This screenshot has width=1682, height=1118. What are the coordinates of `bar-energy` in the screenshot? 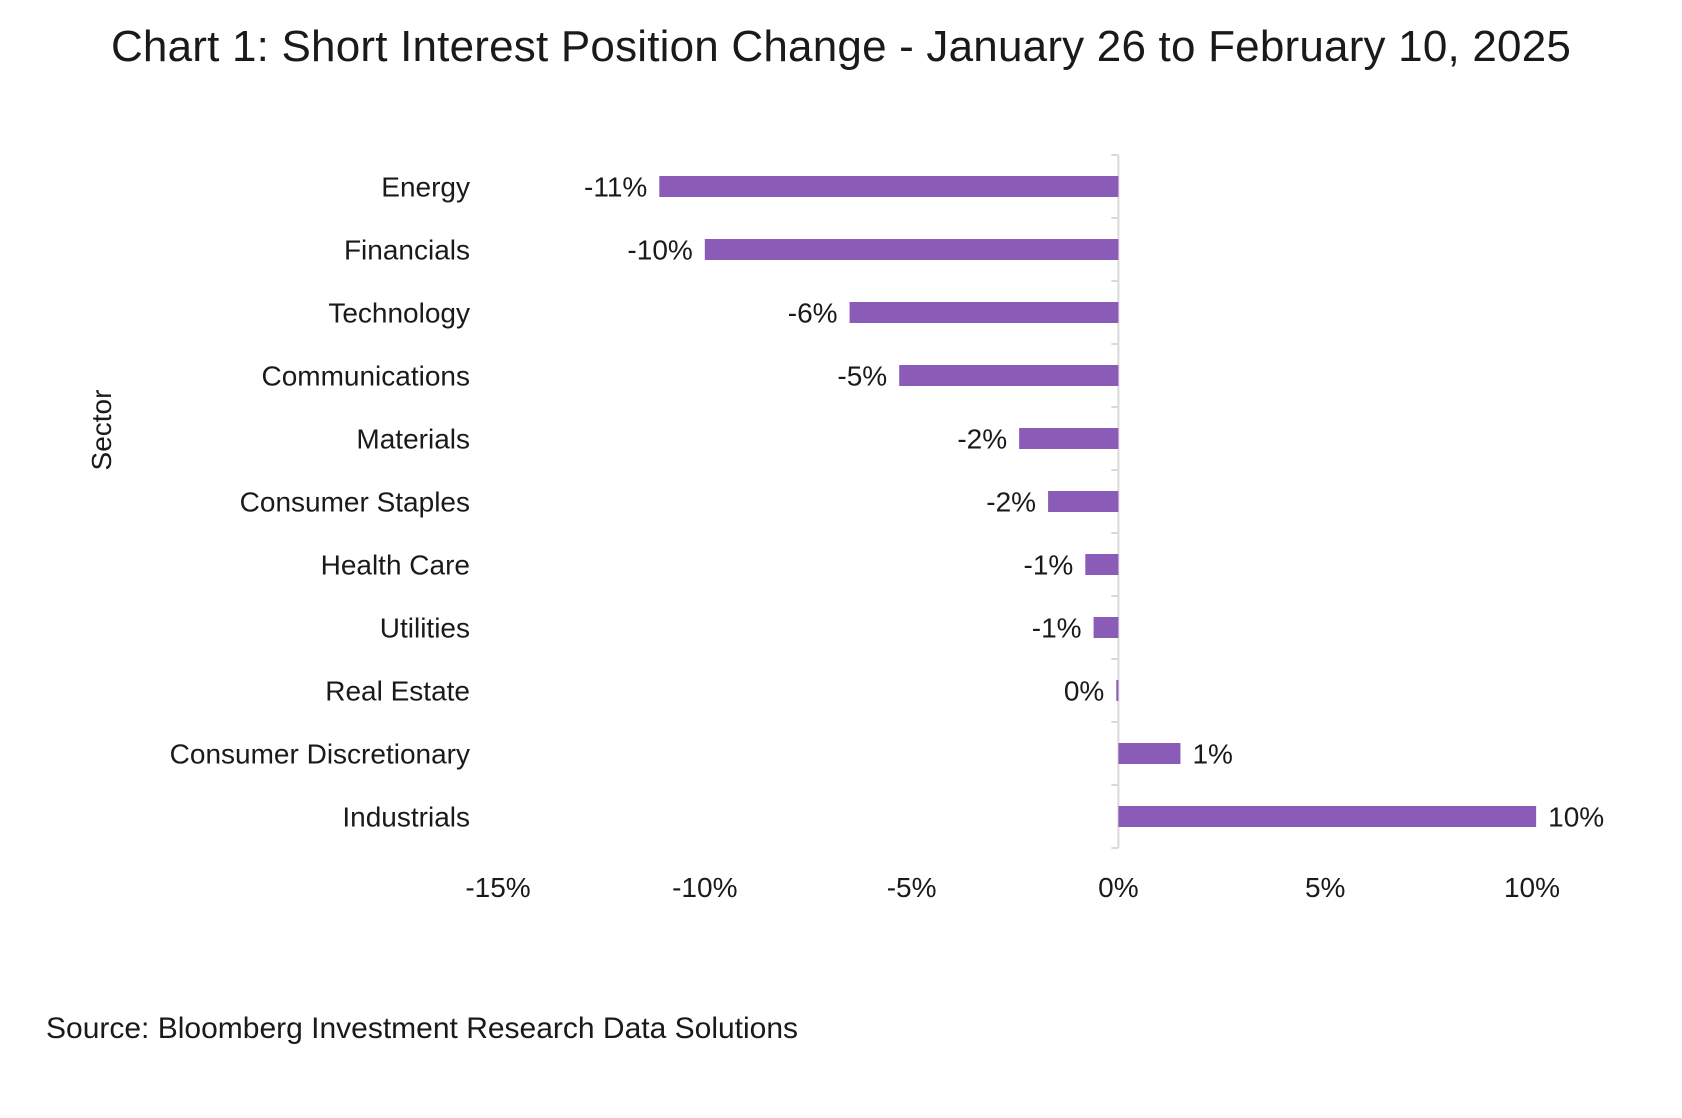 It's located at (889, 186).